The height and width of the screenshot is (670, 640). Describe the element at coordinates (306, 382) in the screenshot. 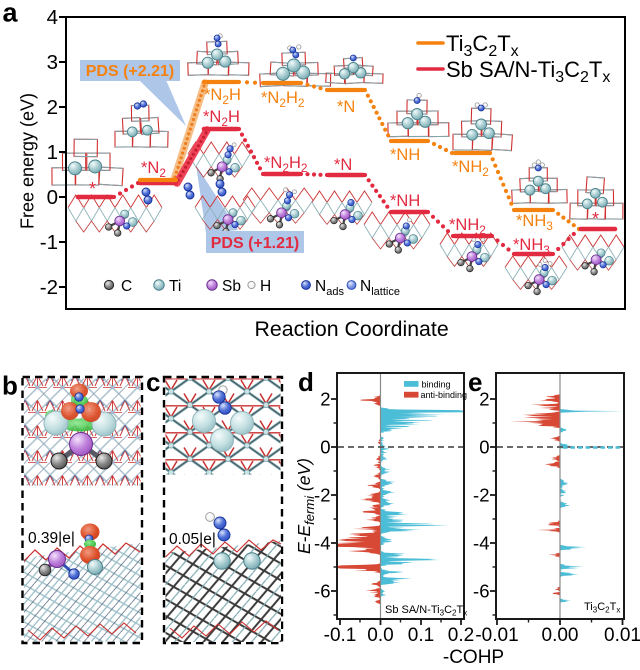

I see `svg-text: d` at that location.